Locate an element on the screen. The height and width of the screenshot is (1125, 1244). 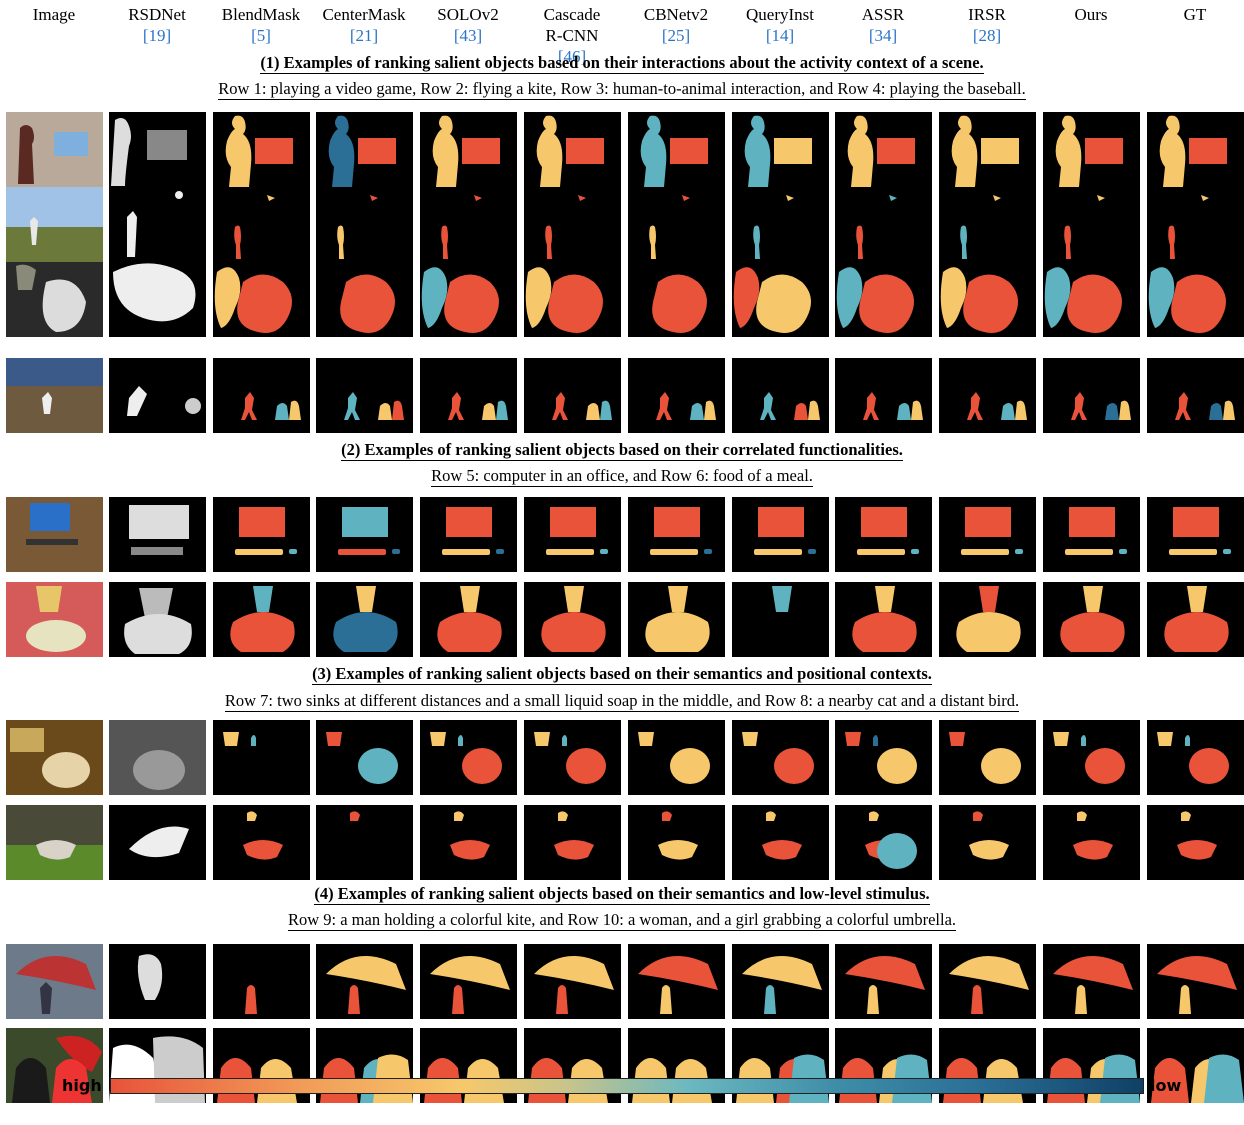
column-header-0: Image is located at coordinates (54, 14).